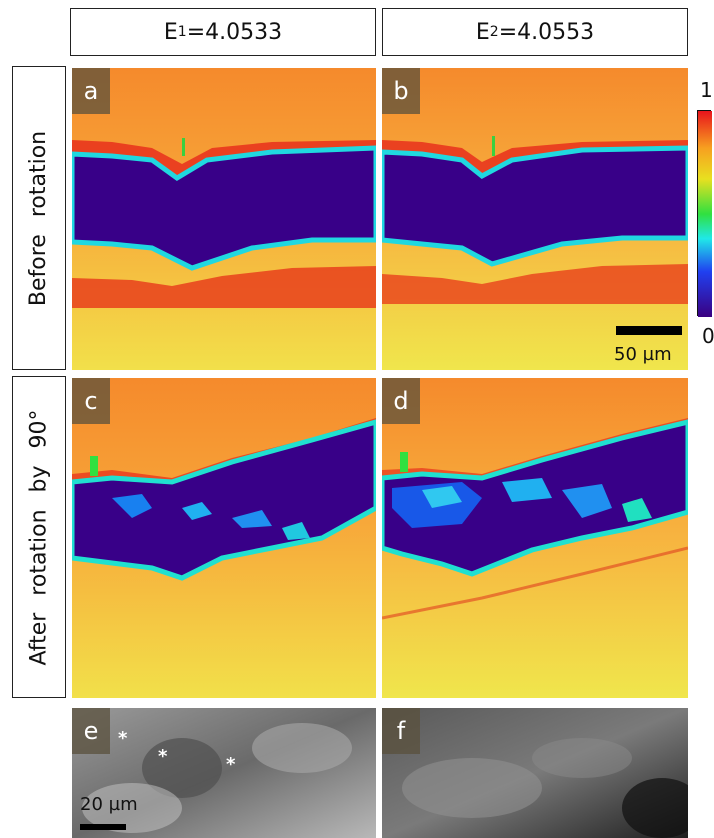  What do you see at coordinates (163, 756) in the screenshot?
I see `marker-star-2: *` at bounding box center [163, 756].